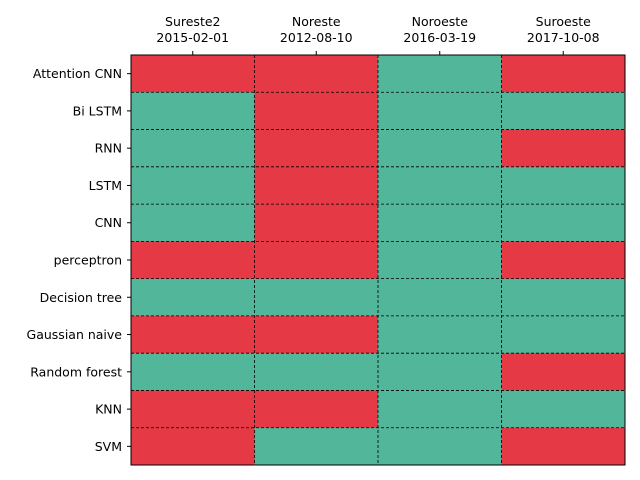  I want to click on y-tick-label: Bi LSTM, so click(97, 110).